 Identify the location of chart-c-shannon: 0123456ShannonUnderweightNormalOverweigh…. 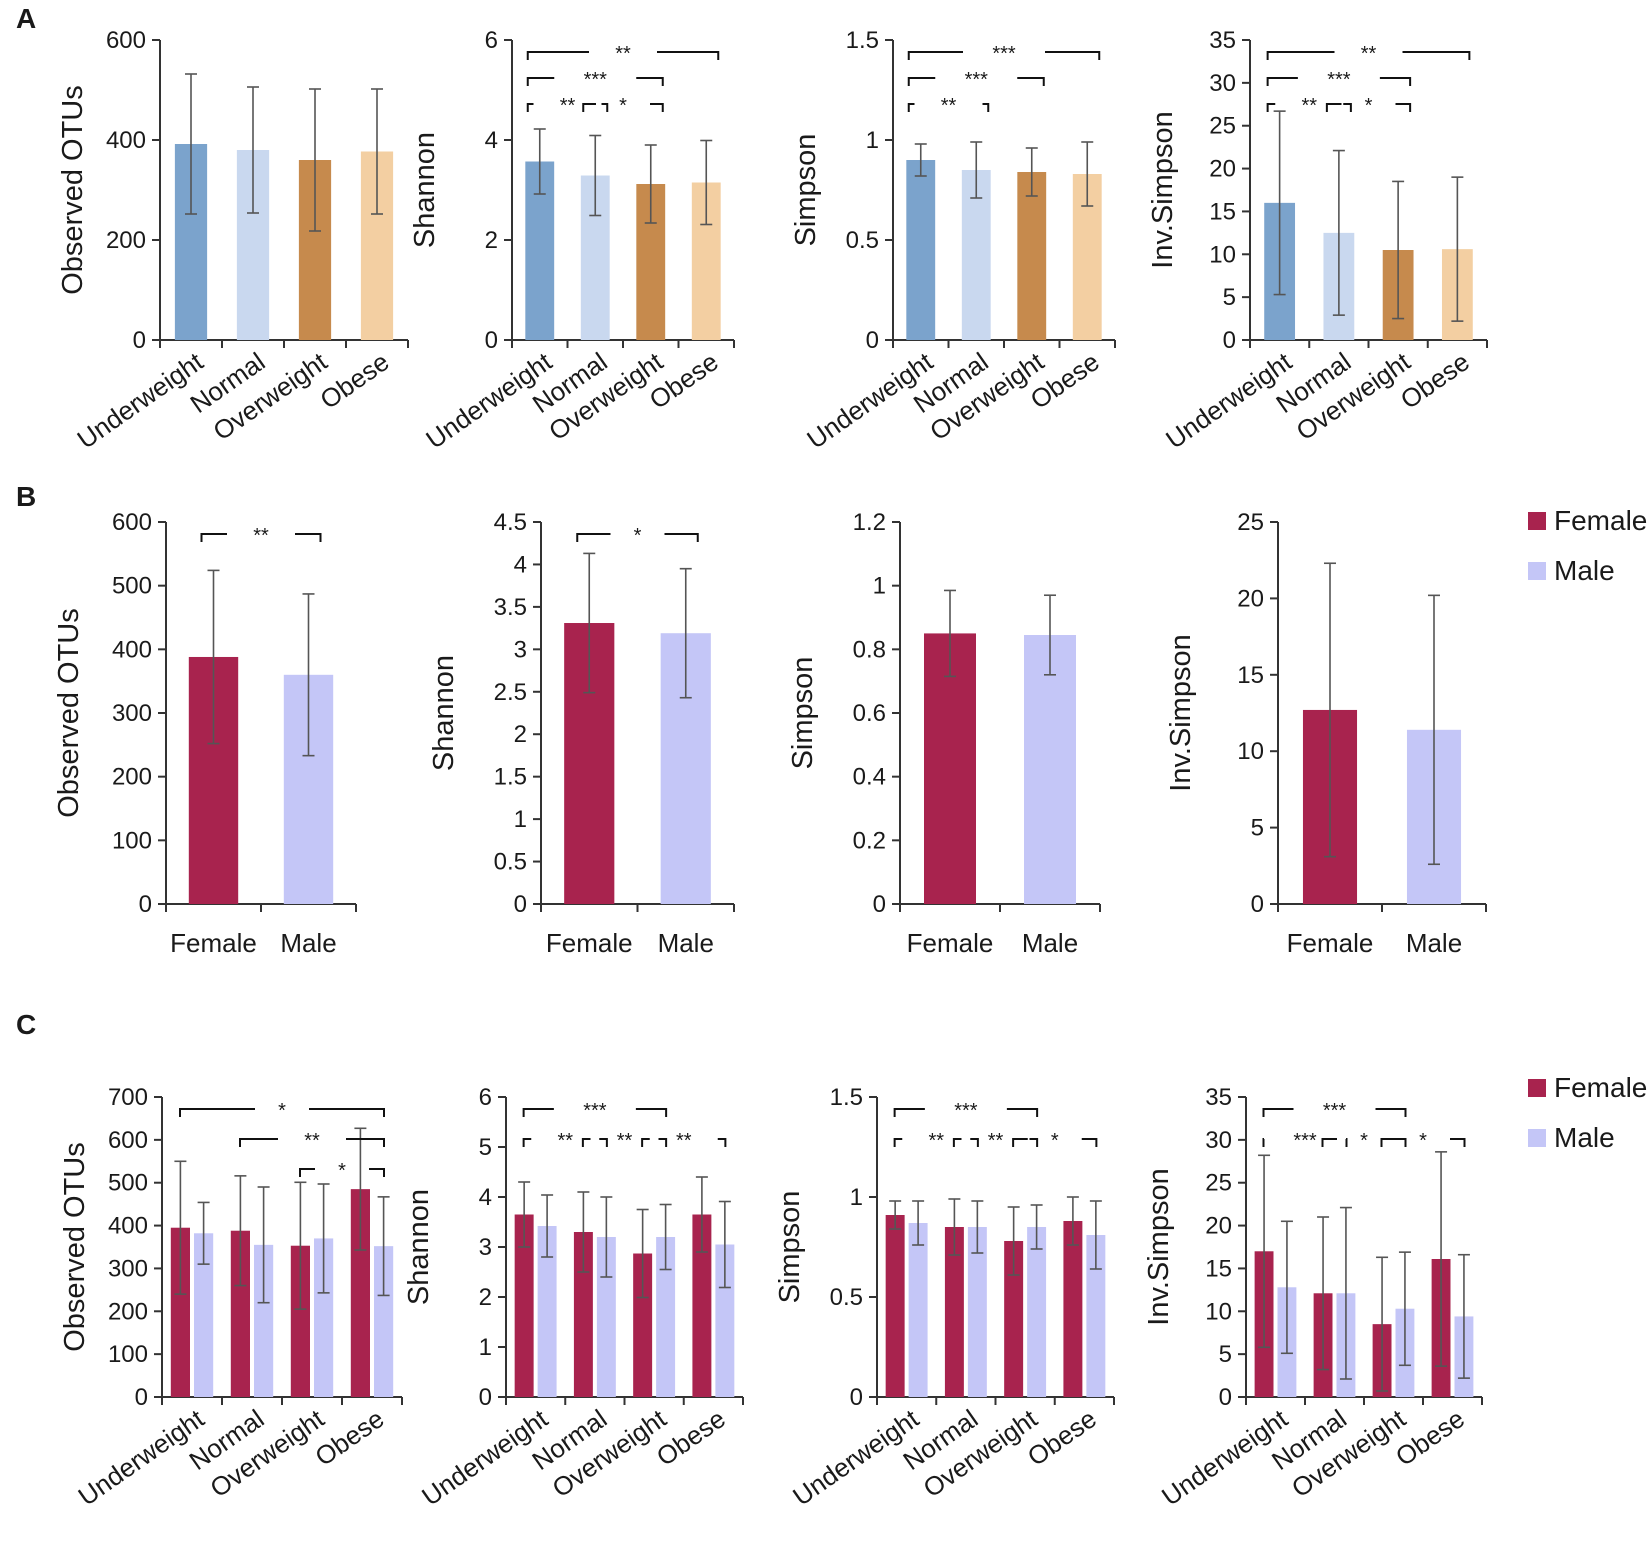
(573, 1298).